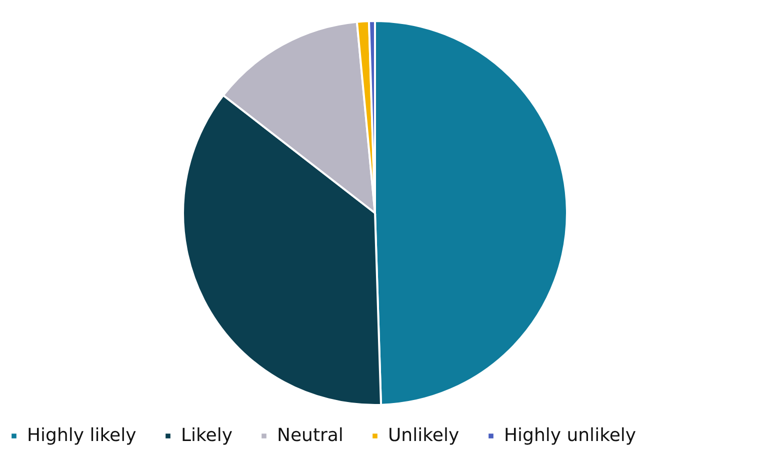  Describe the element at coordinates (424, 435) in the screenshot. I see `legend-label: Unlikely` at that location.